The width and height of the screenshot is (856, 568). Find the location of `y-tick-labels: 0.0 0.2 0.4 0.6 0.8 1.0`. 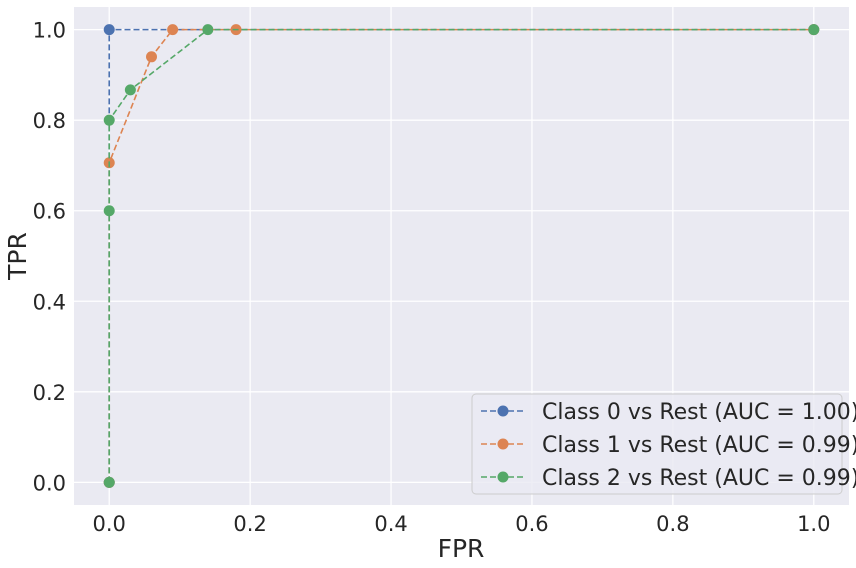

y-tick-labels: 0.0 0.2 0.4 0.6 0.8 1.0 is located at coordinates (49, 257).